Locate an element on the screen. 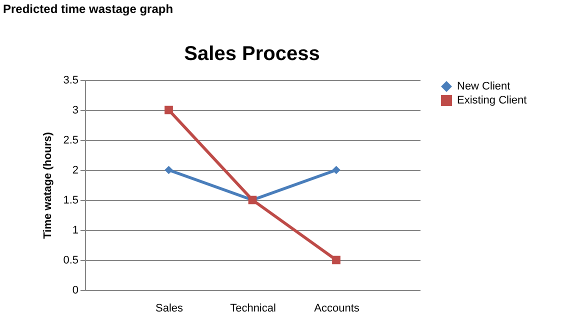  y-tick-label: 2 is located at coordinates (75, 170).